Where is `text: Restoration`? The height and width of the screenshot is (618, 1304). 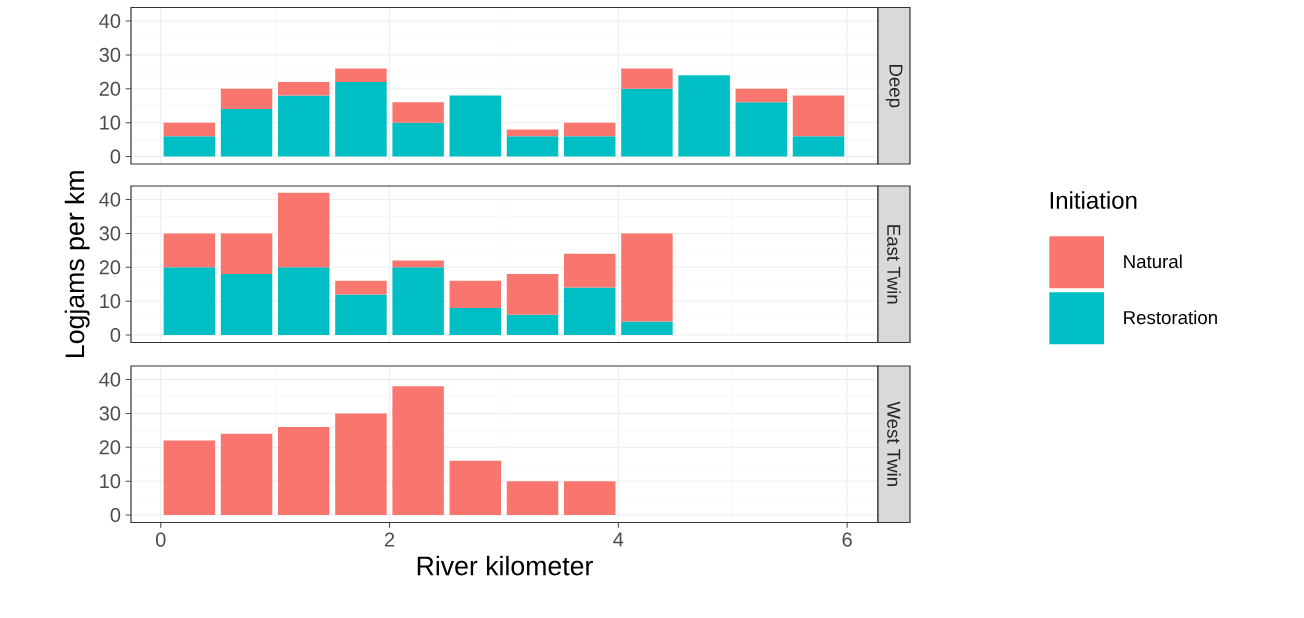 text: Restoration is located at coordinates (1170, 317).